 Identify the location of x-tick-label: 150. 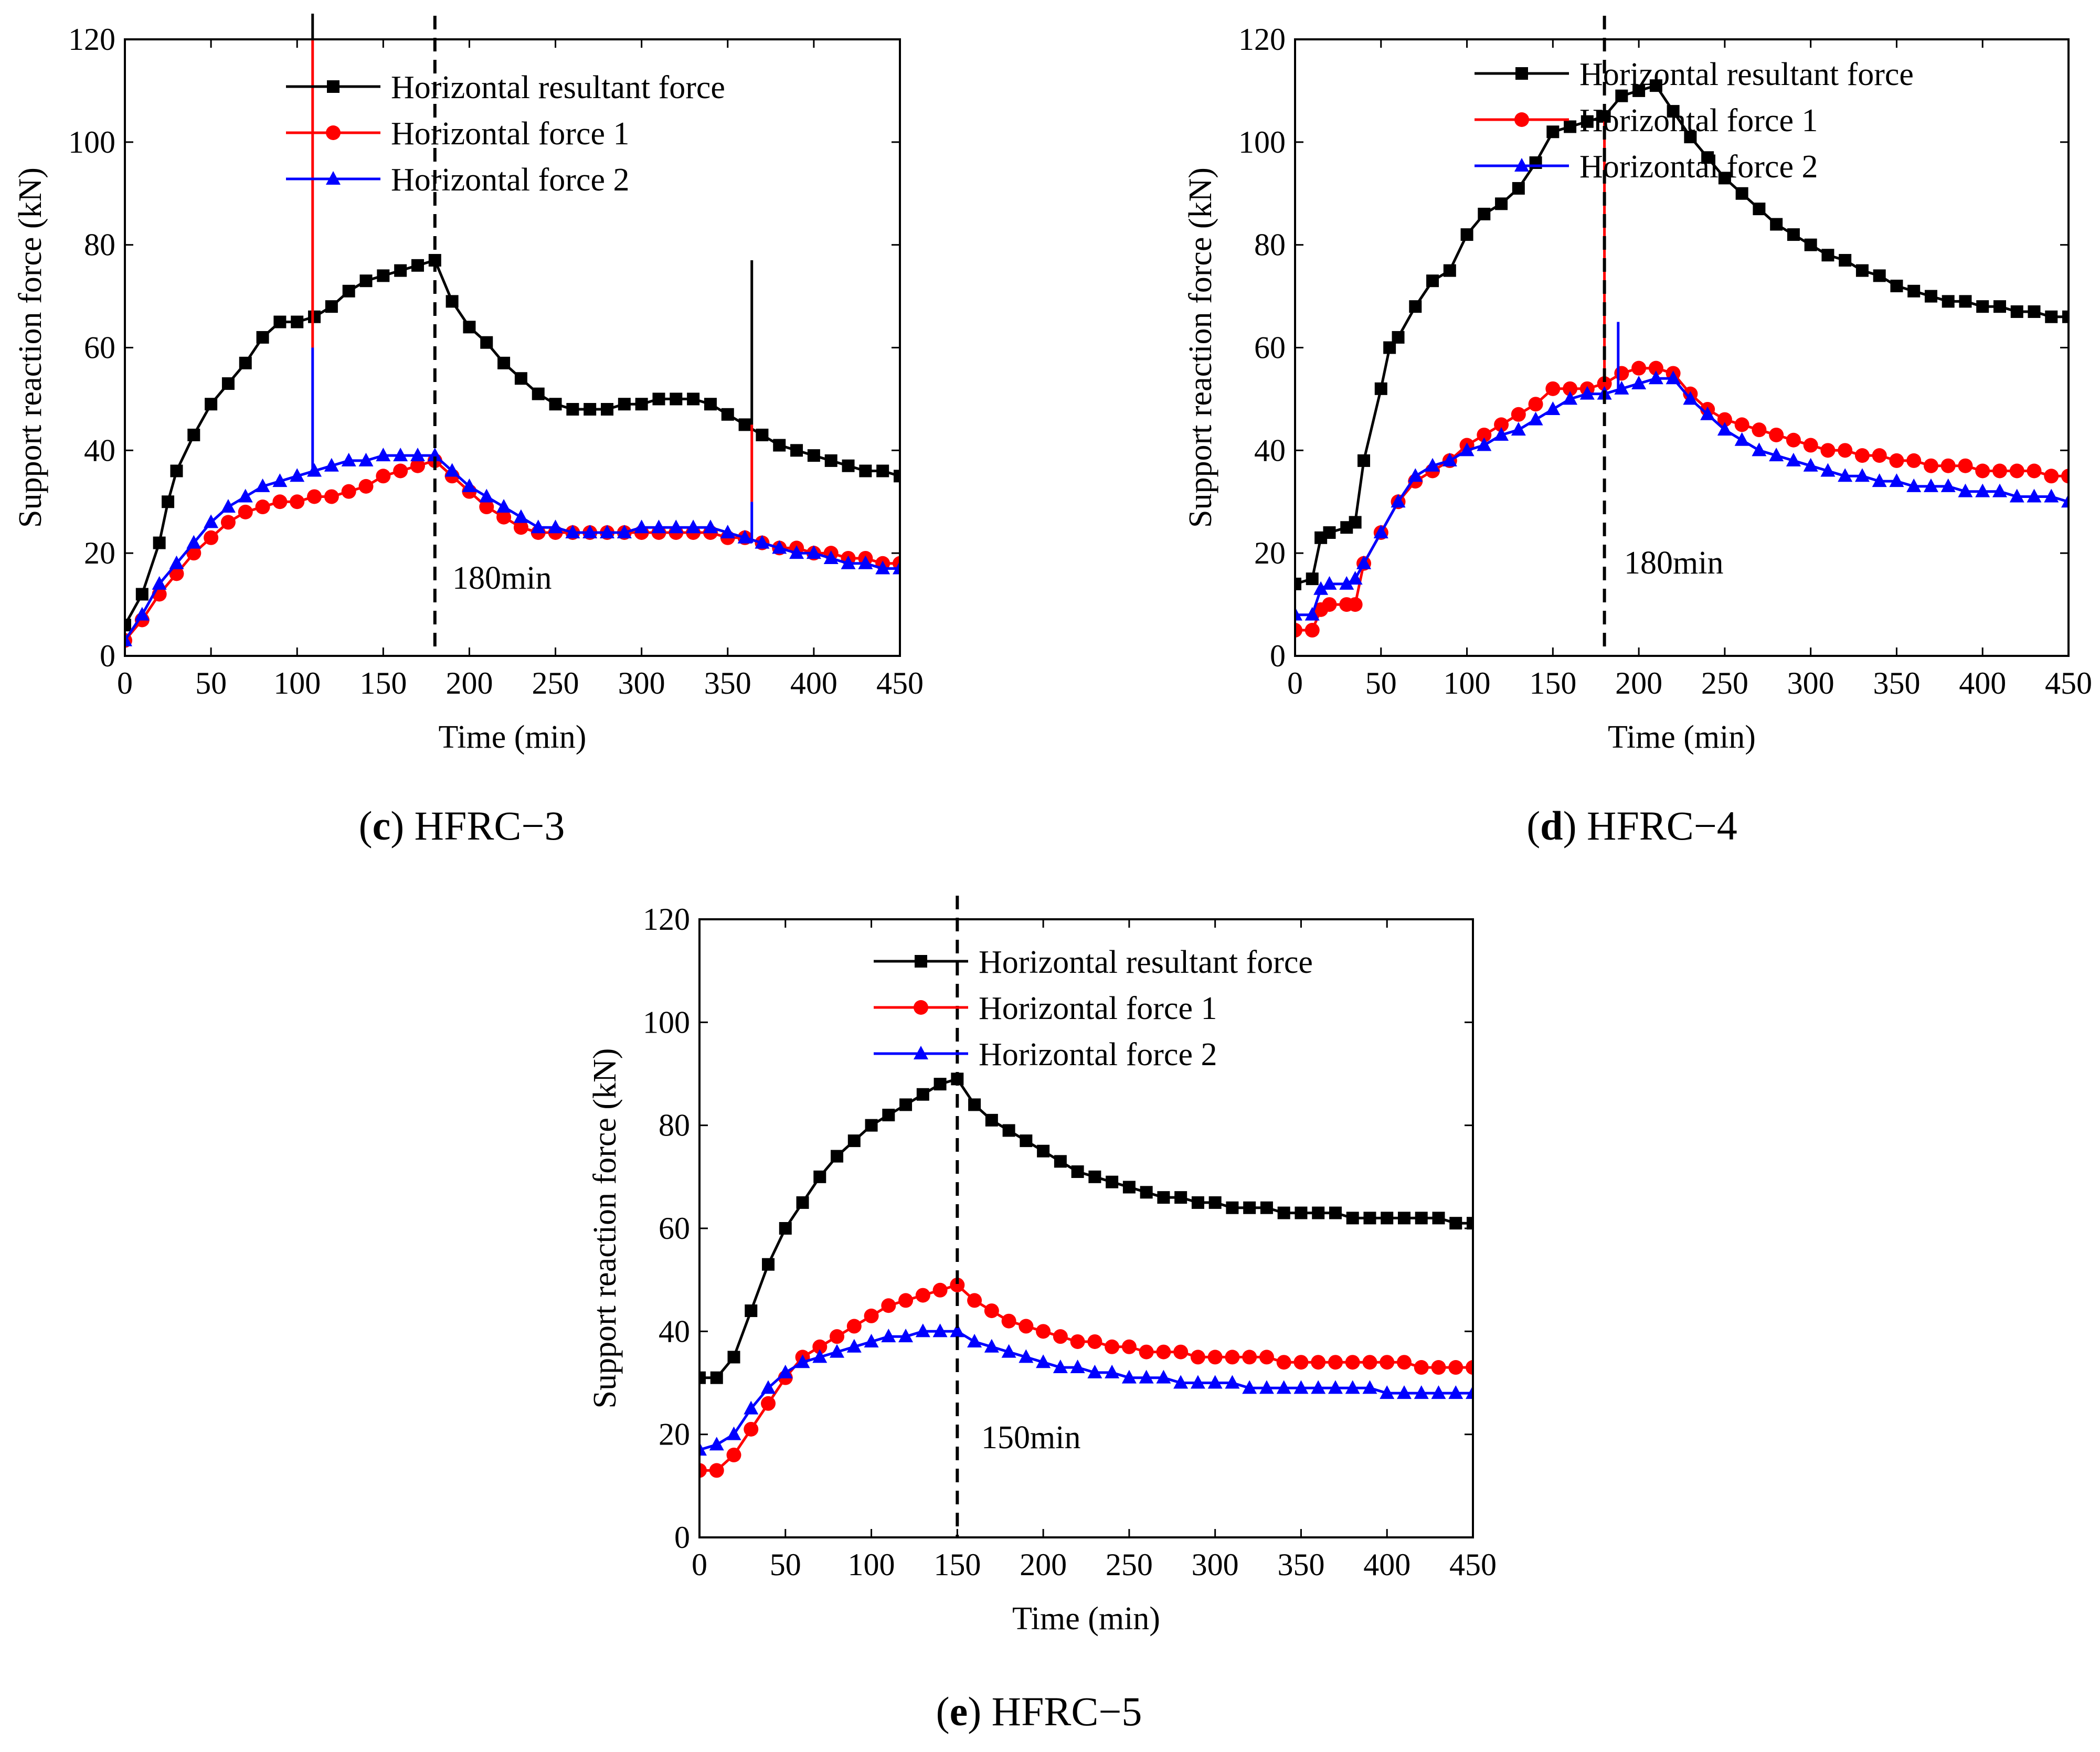
(957, 1564).